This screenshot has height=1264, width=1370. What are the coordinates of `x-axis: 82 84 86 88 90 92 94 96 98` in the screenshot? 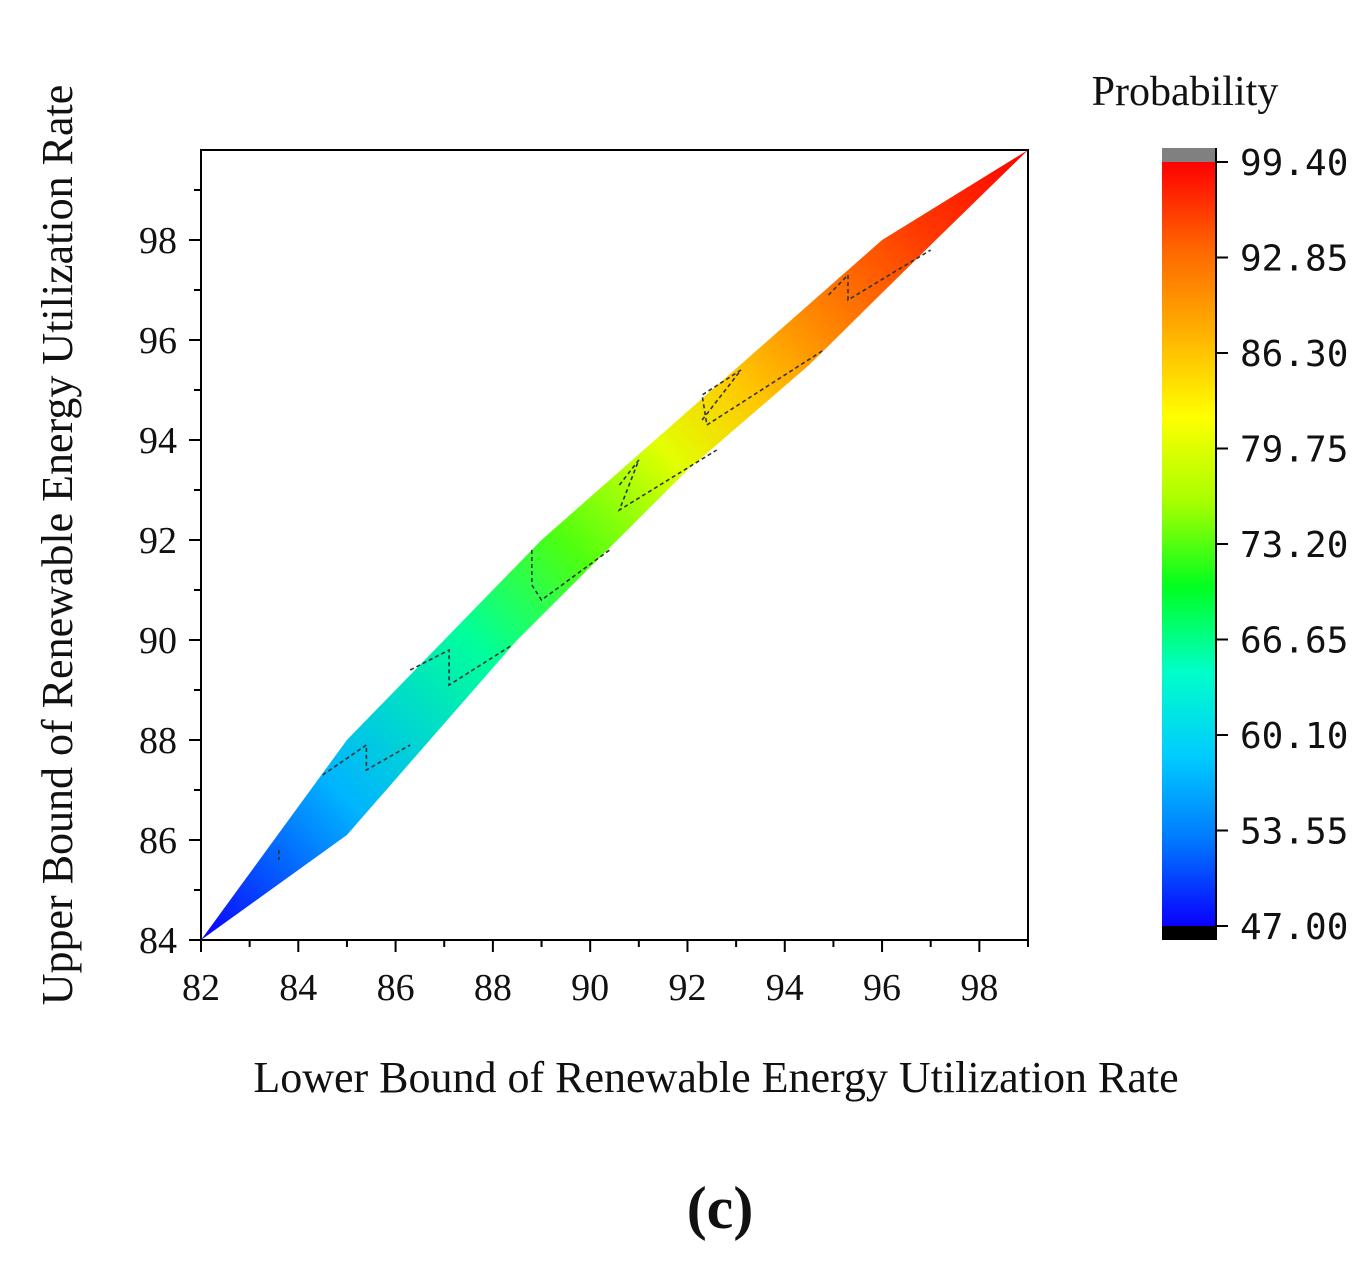 It's located at (605, 974).